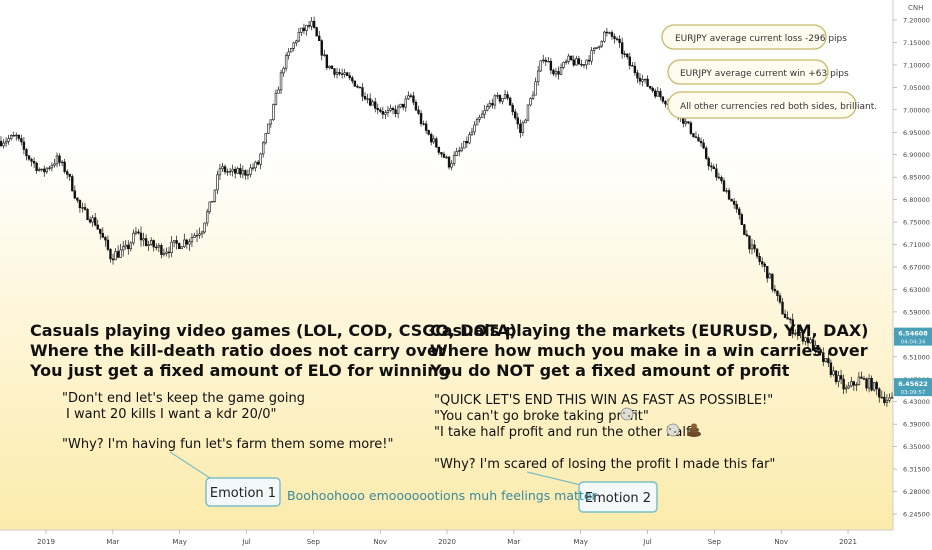  What do you see at coordinates (243, 493) in the screenshot?
I see `emotion-1-label: Emotion 1` at bounding box center [243, 493].